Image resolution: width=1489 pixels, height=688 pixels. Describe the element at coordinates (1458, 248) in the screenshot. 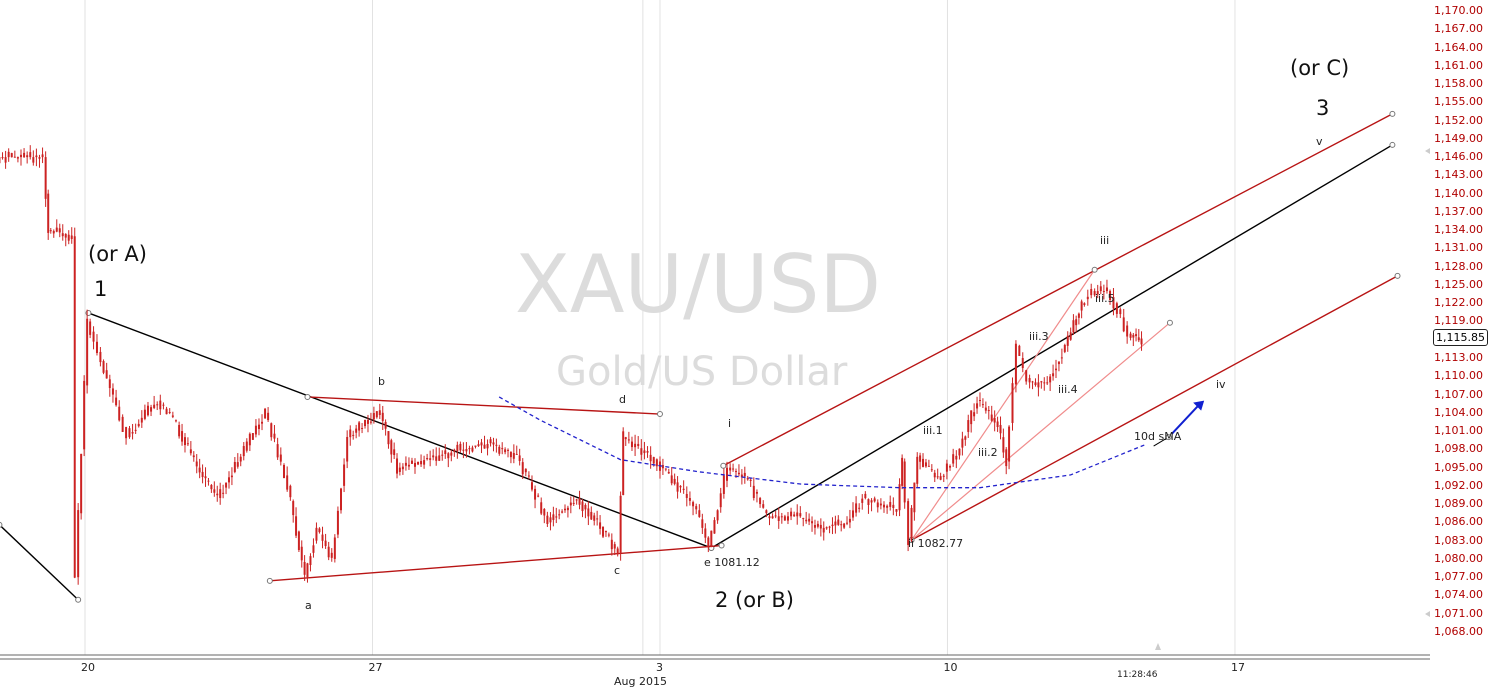

I see `y-tick-label: 1,131.00` at that location.